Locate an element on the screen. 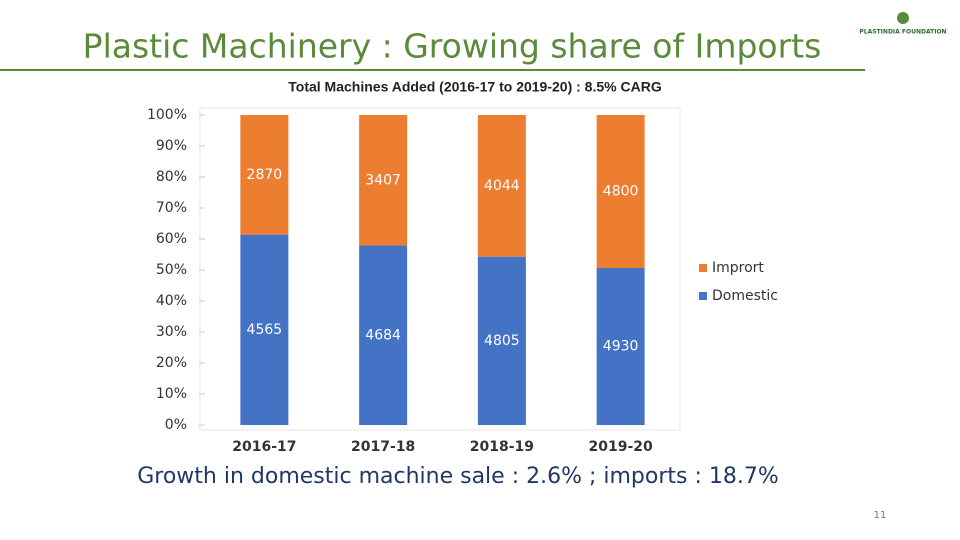 This screenshot has height=540, width=960. y-tick-label: 100% is located at coordinates (167, 115).